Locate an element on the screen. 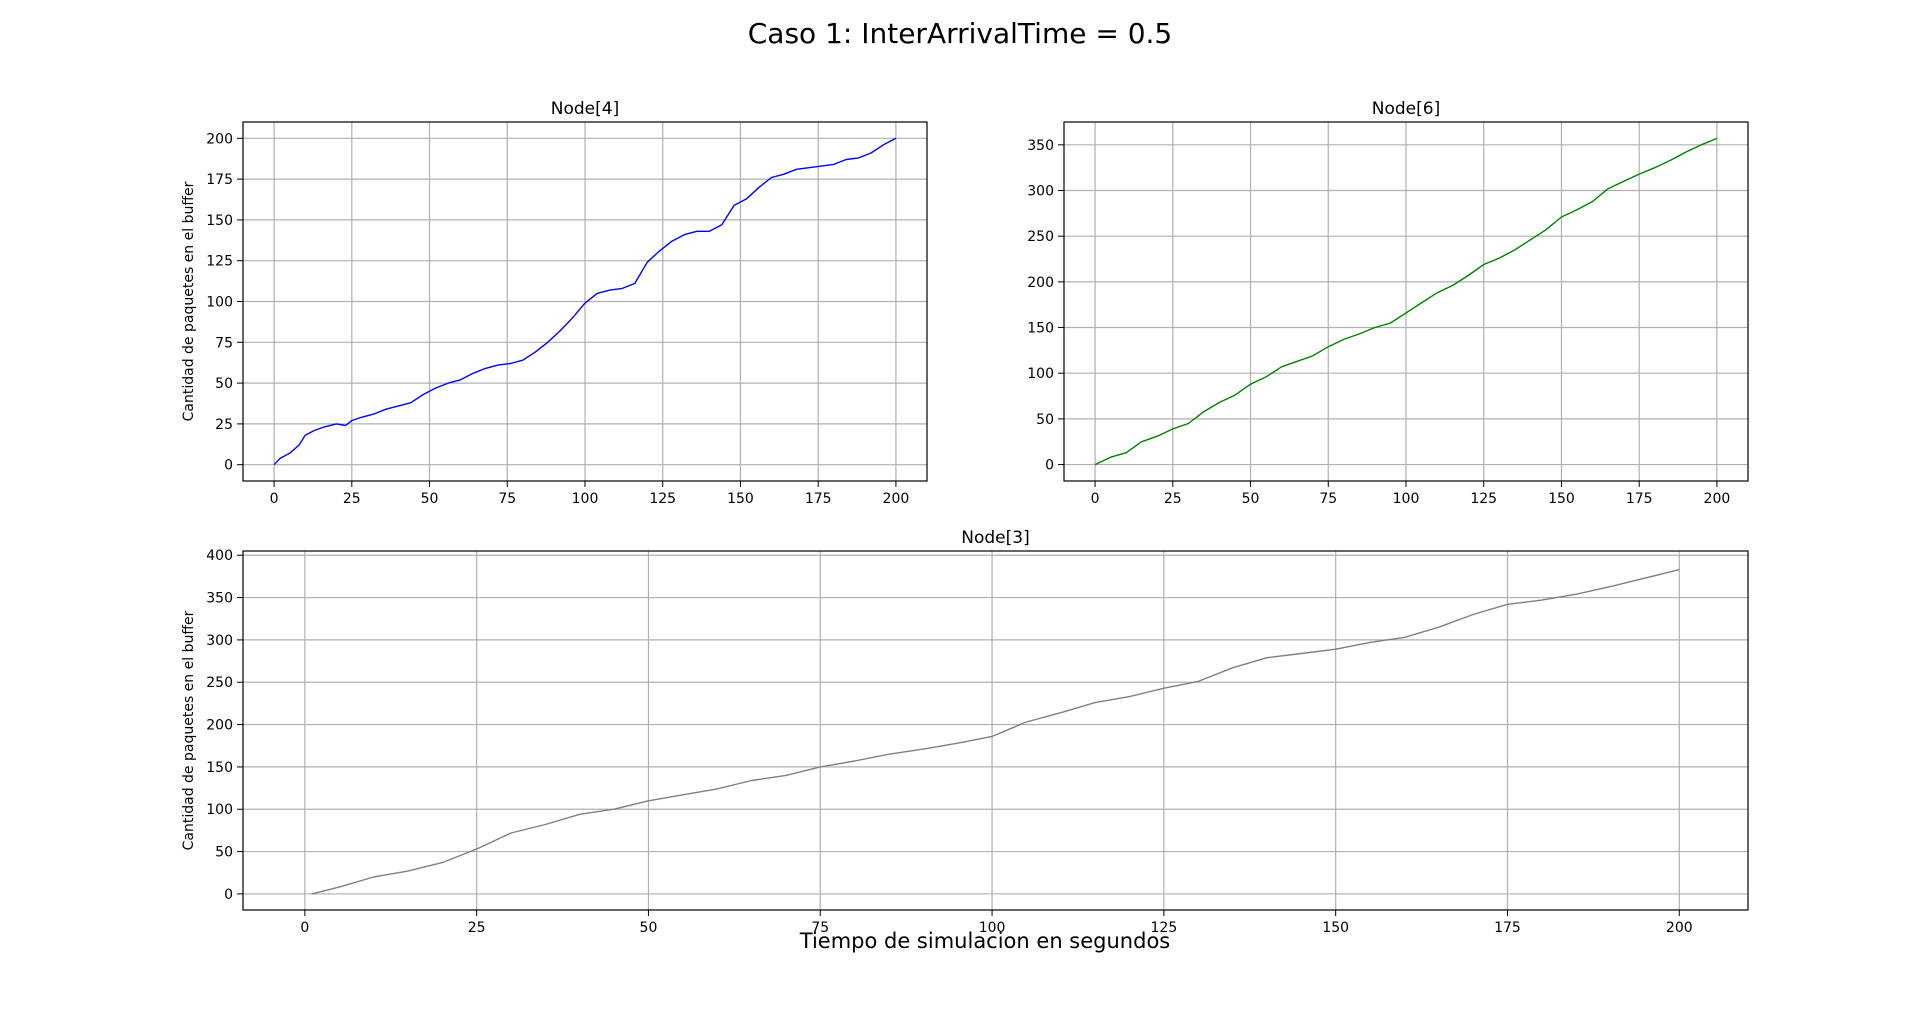  y-tick-label: 75 is located at coordinates (224, 343).